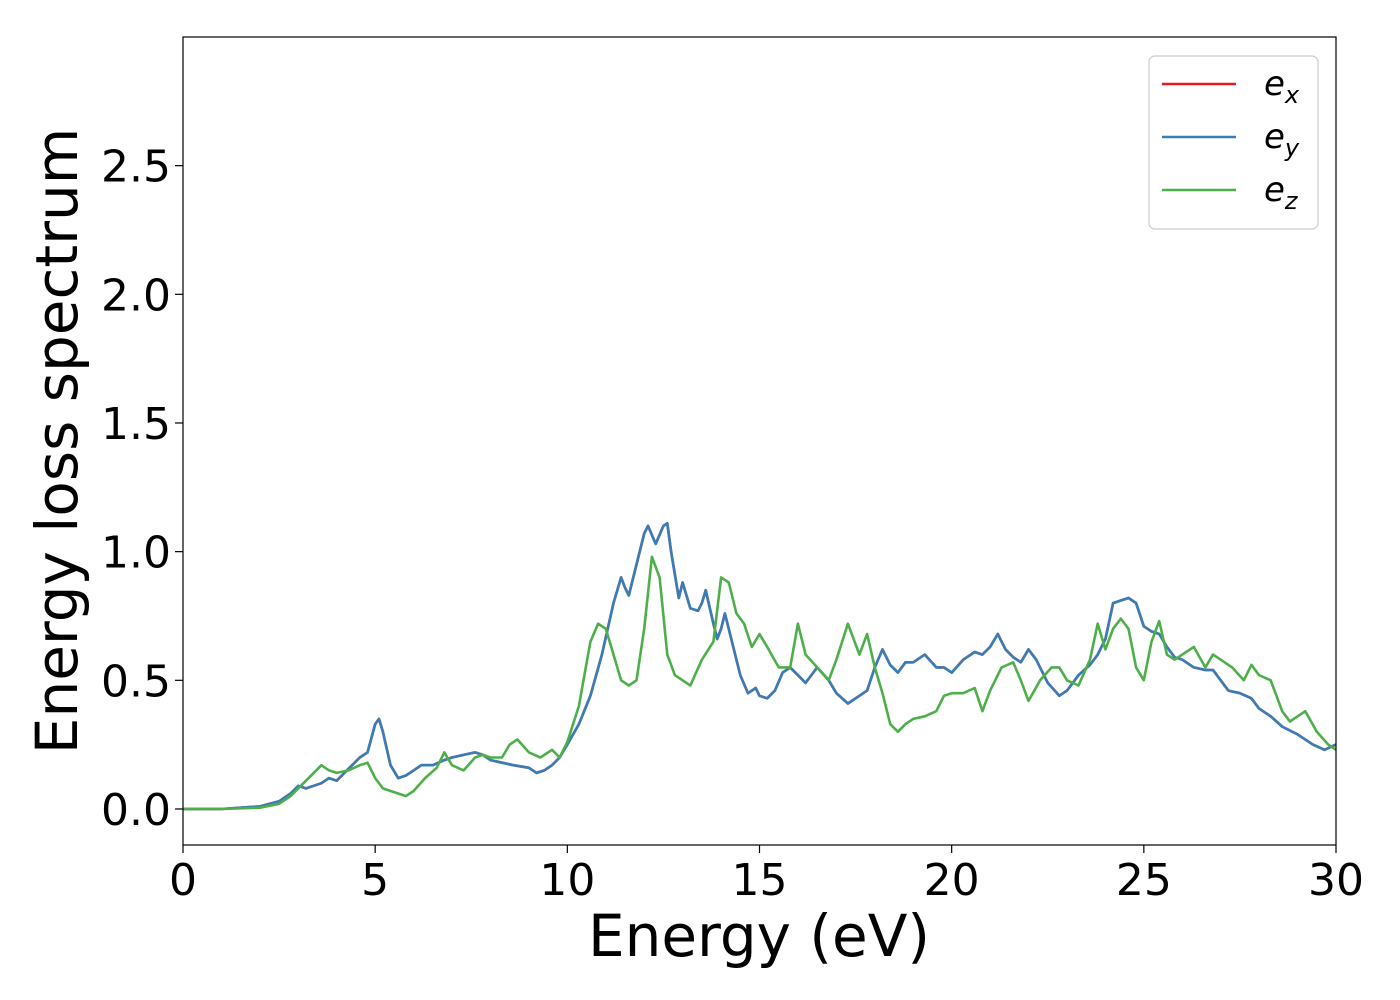 Image resolution: width=1400 pixels, height=1000 pixels. I want to click on legend: ex ey ez, so click(1233, 142).